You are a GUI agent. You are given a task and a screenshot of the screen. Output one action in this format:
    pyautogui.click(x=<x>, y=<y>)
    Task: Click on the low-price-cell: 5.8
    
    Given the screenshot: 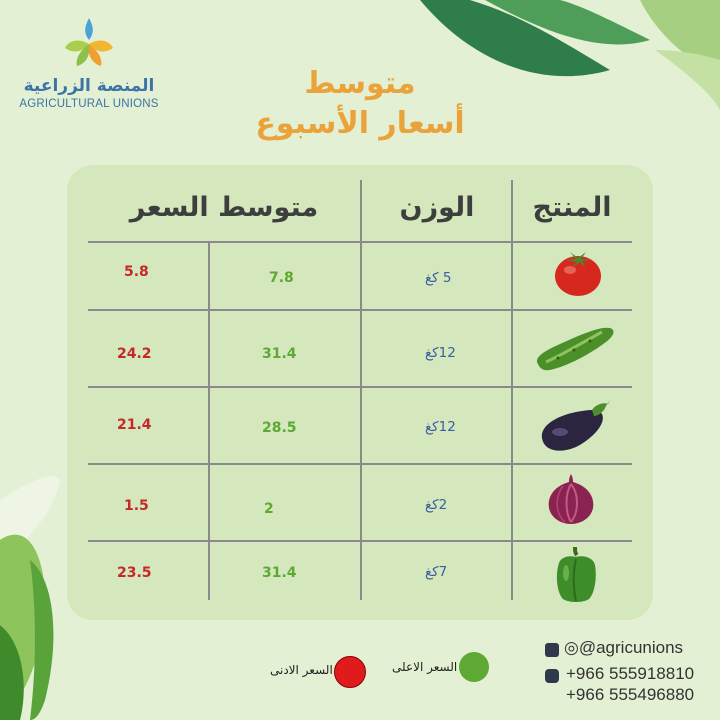 What is the action you would take?
    pyautogui.click(x=136, y=272)
    